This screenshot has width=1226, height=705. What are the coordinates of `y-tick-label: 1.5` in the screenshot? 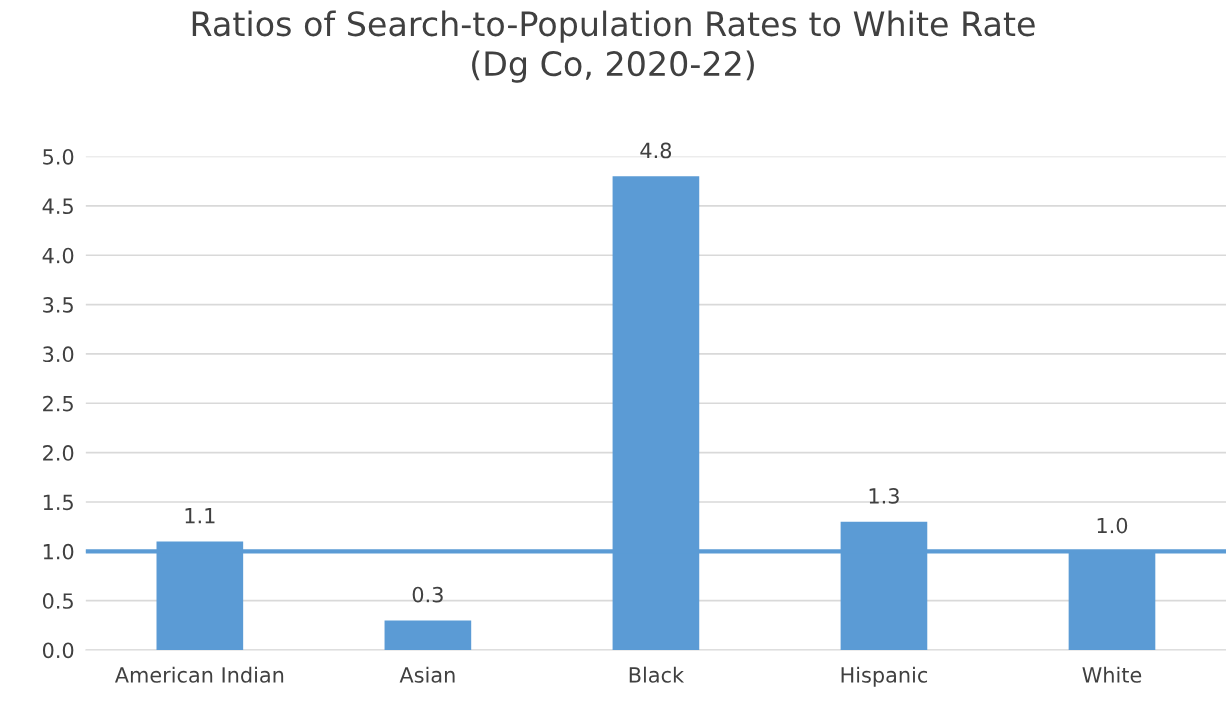 It's located at (58, 502).